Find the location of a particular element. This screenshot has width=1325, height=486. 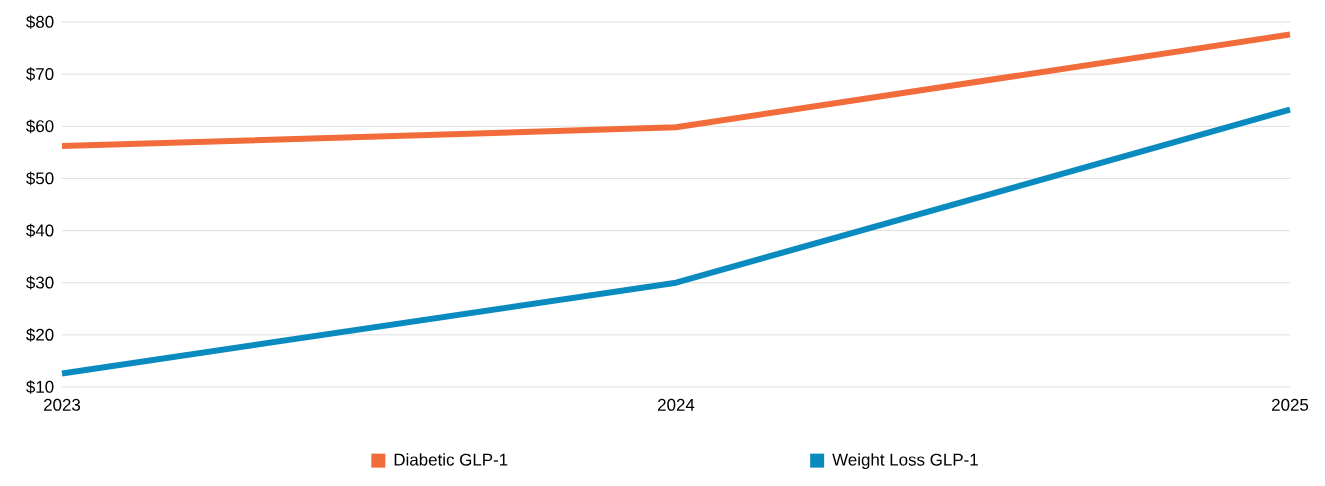

y-tick-label: $20 is located at coordinates (40, 335).